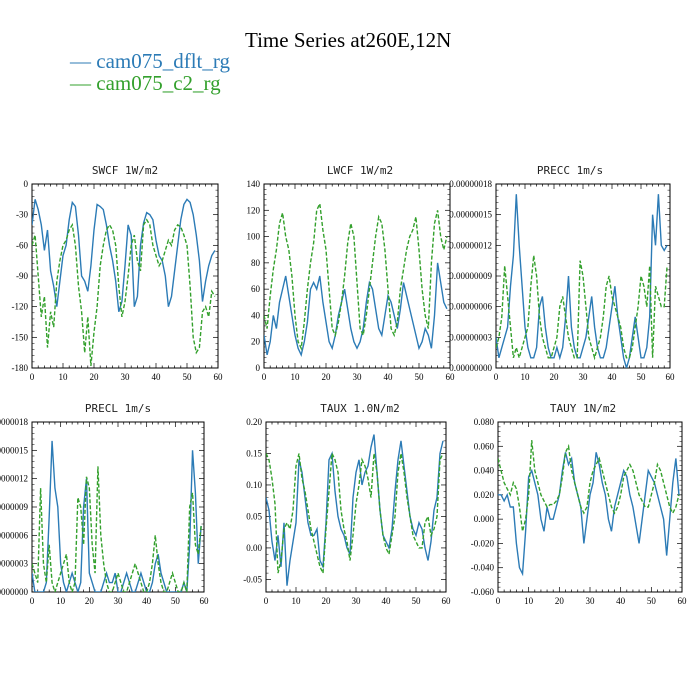 The width and height of the screenshot is (700, 700). Describe the element at coordinates (158, 83) in the screenshot. I see `legend-label-c2: cam075_c2_rg` at that location.